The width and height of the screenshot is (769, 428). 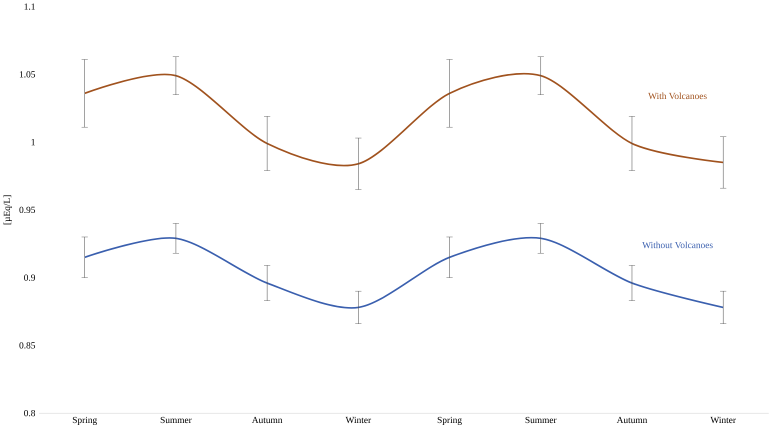 What do you see at coordinates (28, 74) in the screenshot?
I see `y-tick-label: 1.05` at bounding box center [28, 74].